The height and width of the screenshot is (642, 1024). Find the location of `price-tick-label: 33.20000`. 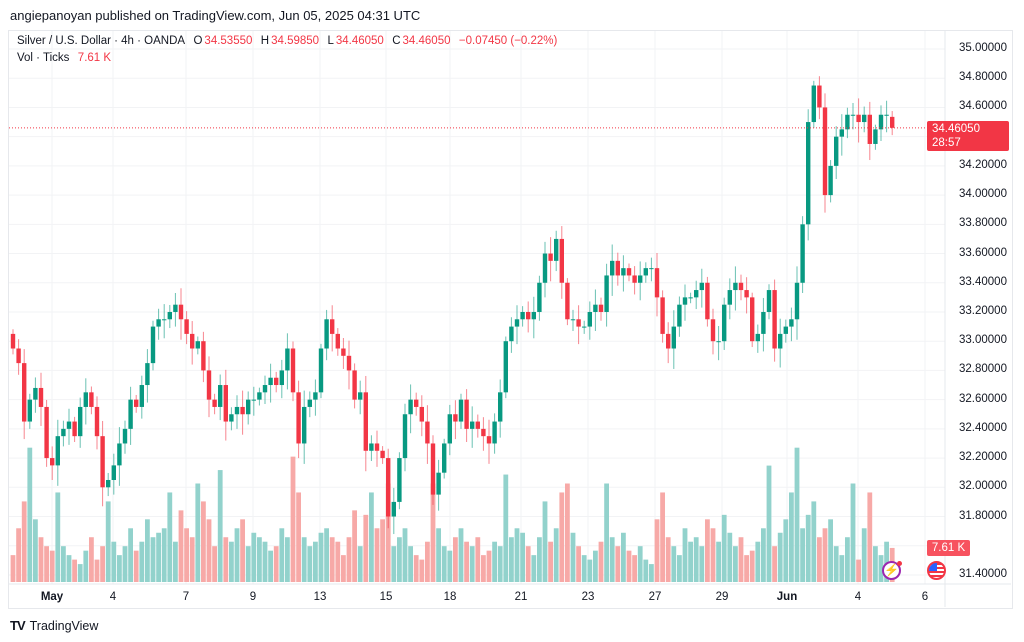

price-tick-label: 33.20000 is located at coordinates (983, 310).